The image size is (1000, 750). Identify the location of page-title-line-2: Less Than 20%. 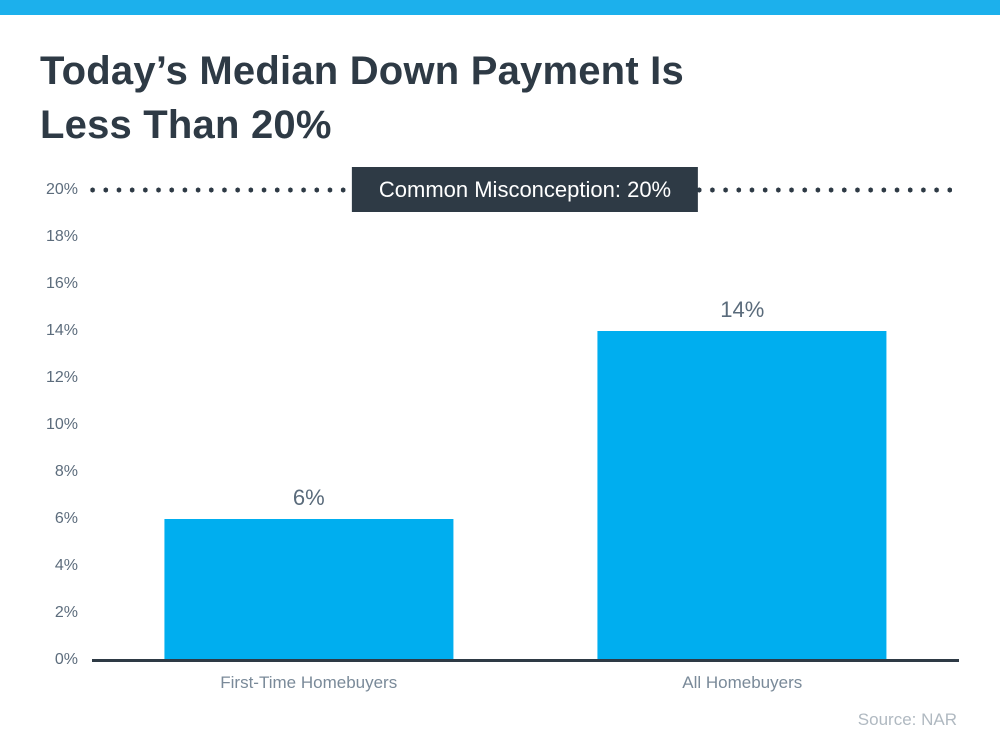
(186, 125).